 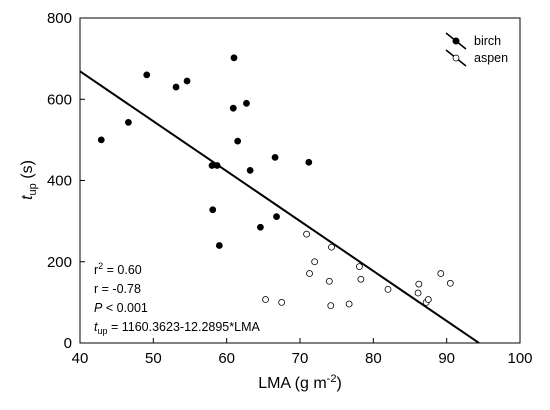 What do you see at coordinates (80, 358) in the screenshot?
I see `x-tick-label: 40` at bounding box center [80, 358].